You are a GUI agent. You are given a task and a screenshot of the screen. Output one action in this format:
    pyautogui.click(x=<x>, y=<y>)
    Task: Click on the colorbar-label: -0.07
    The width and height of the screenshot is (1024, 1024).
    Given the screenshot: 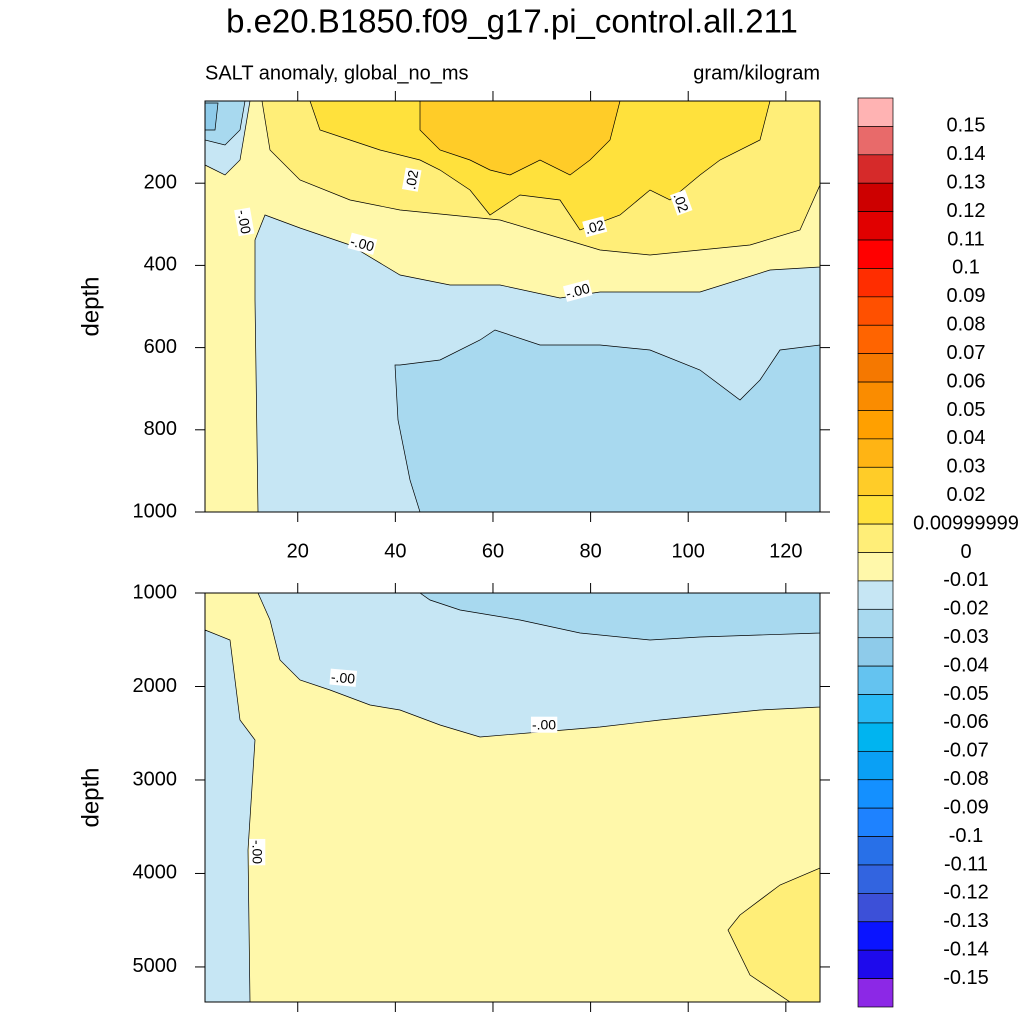 What is the action you would take?
    pyautogui.click(x=966, y=751)
    